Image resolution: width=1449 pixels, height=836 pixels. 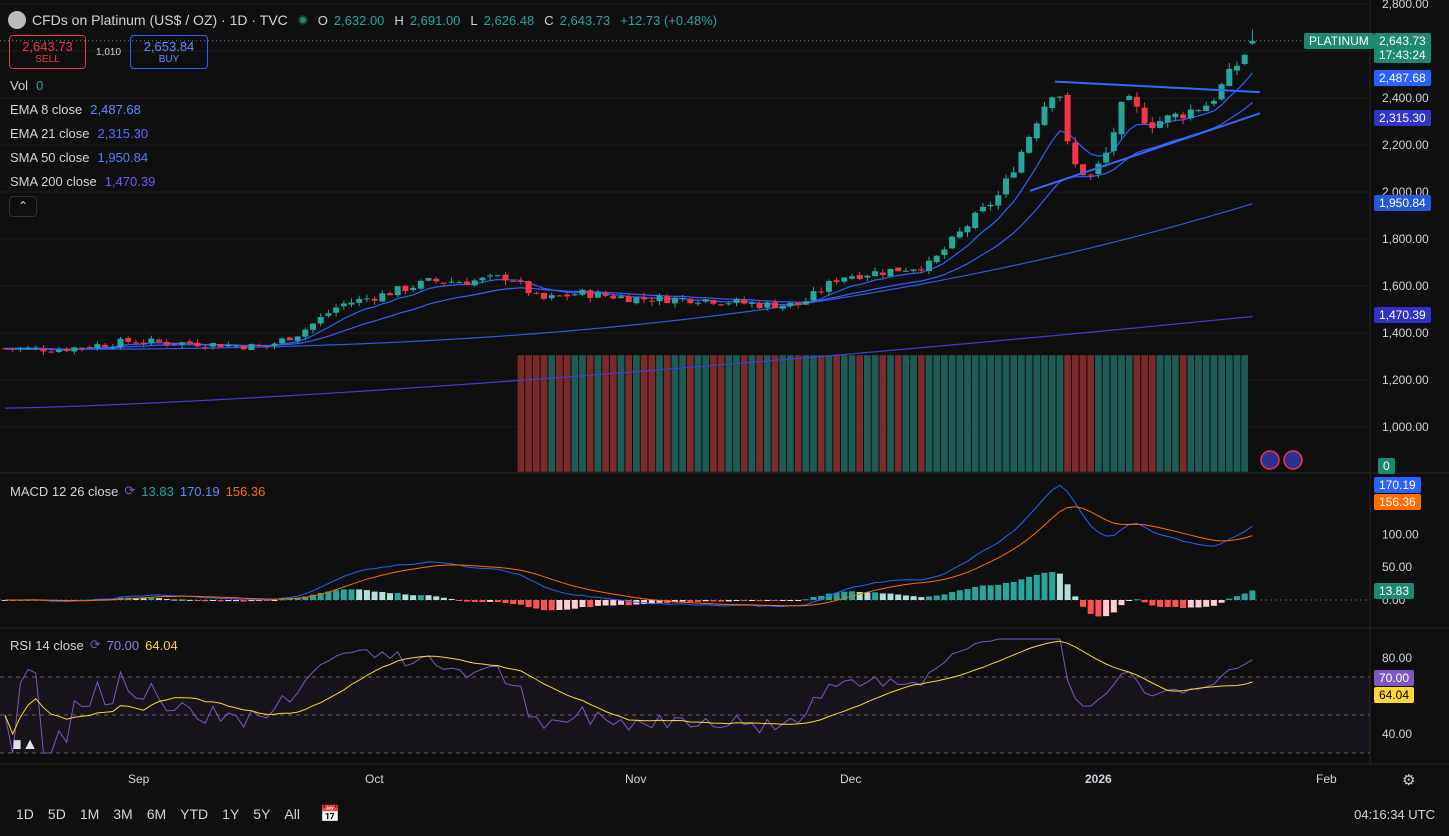 What do you see at coordinates (156, 814) in the screenshot?
I see `timeframe-6m: 6M` at bounding box center [156, 814].